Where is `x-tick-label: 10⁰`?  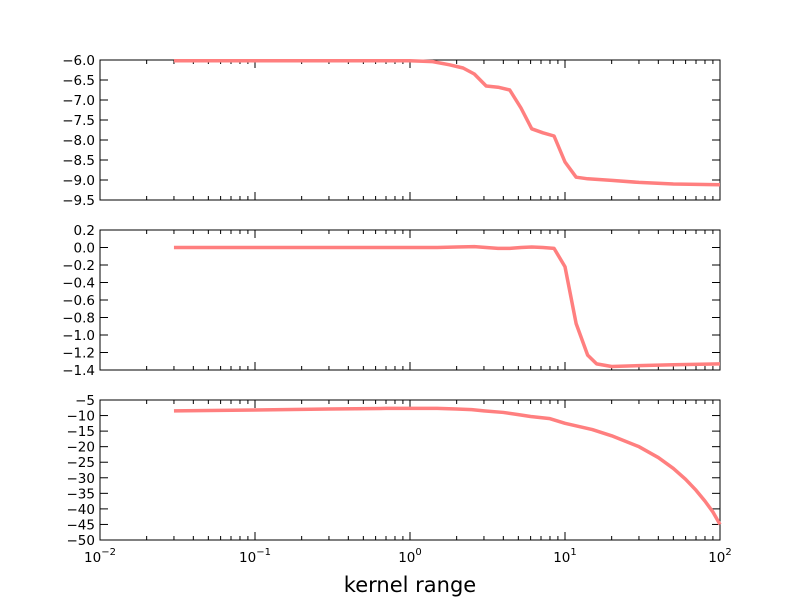
x-tick-label: 10⁰ is located at coordinates (410, 556).